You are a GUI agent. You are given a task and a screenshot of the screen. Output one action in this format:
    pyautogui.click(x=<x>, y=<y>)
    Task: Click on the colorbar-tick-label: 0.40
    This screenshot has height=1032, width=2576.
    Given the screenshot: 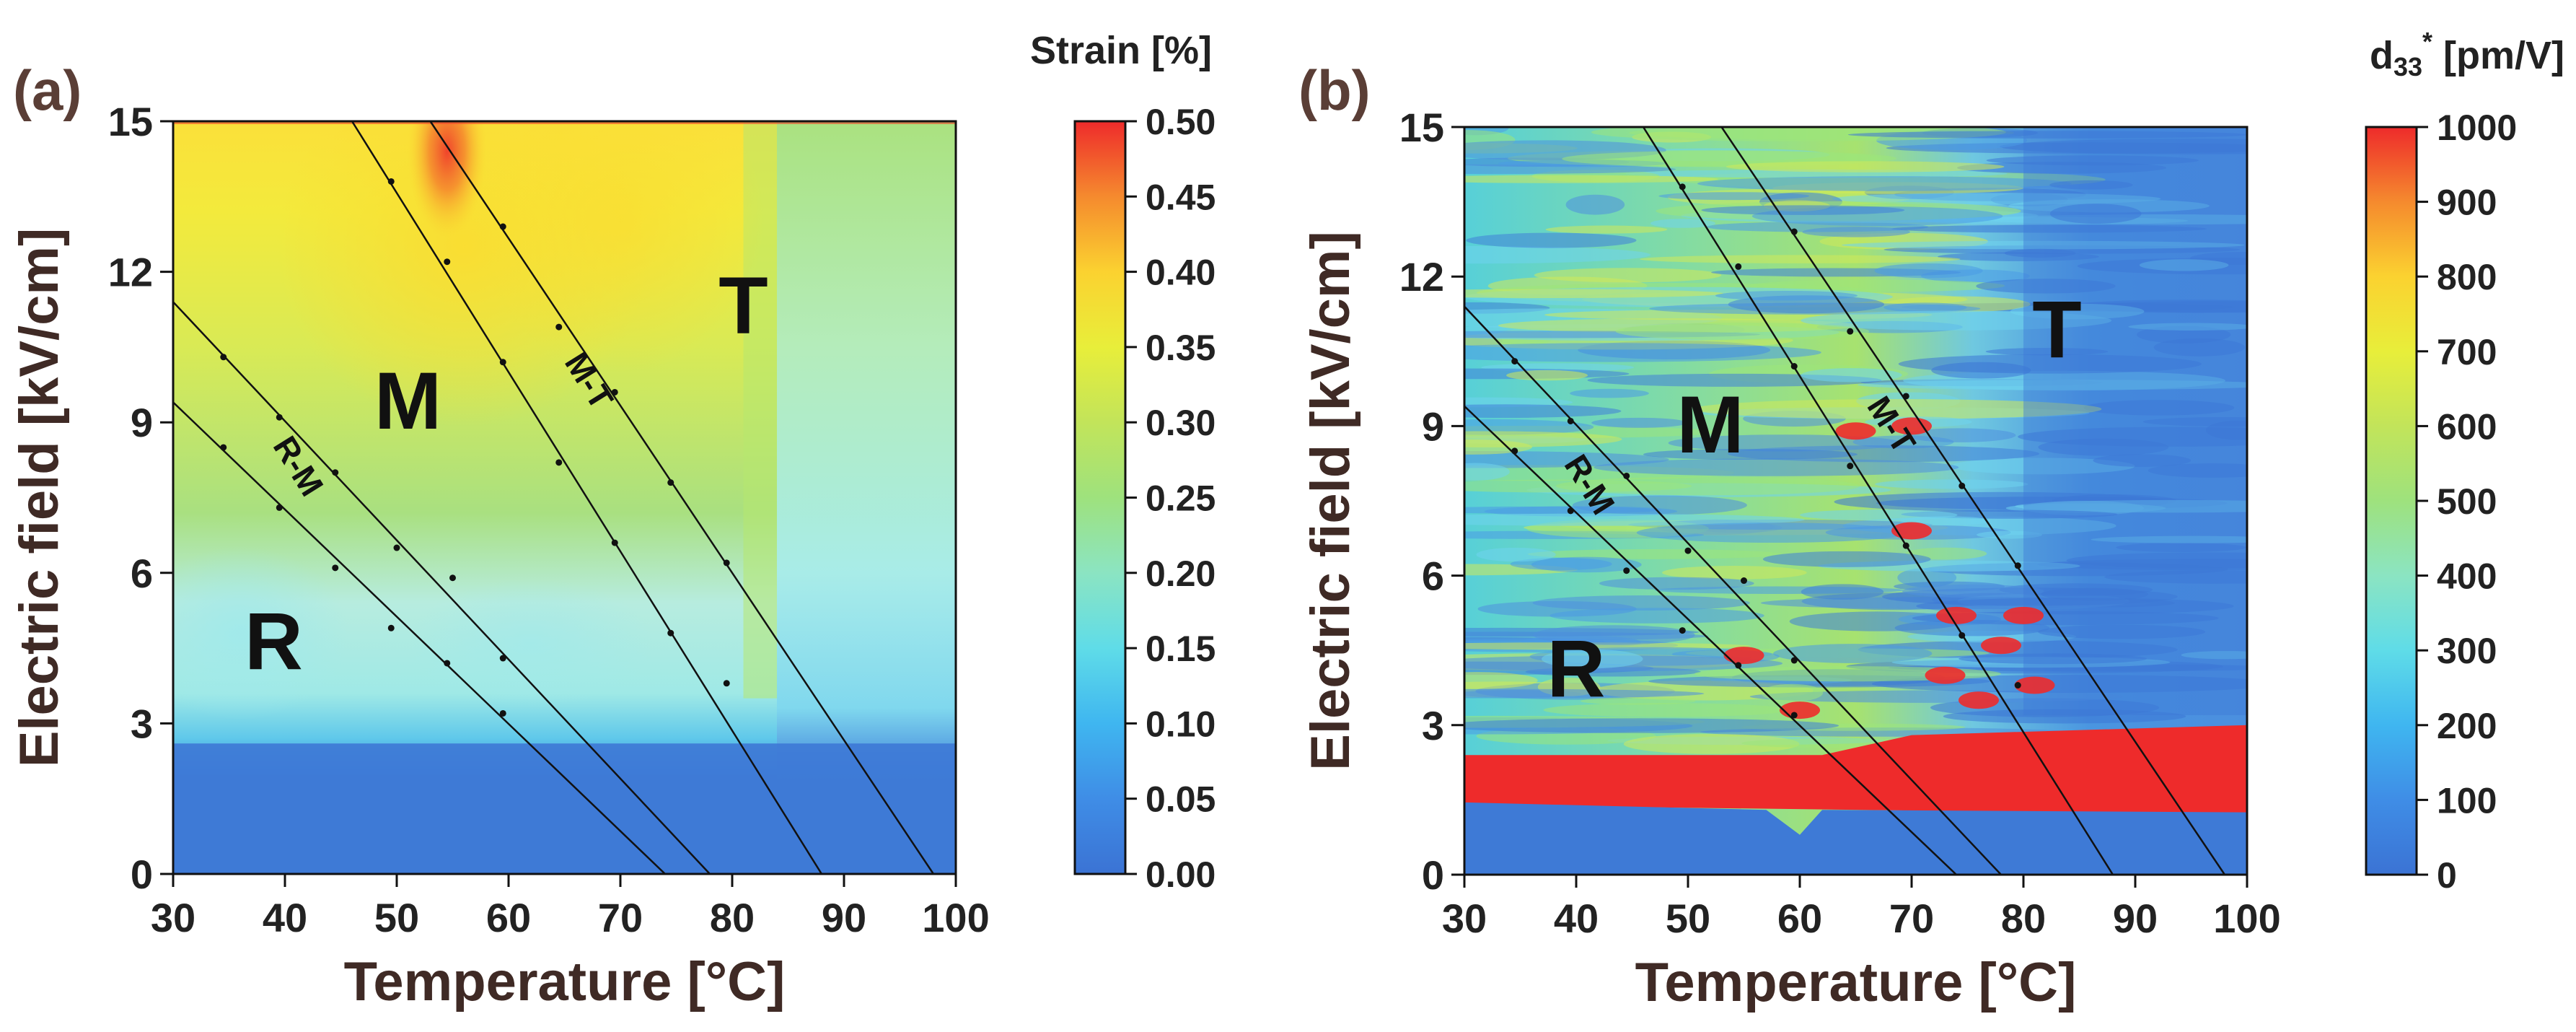 What is the action you would take?
    pyautogui.click(x=1181, y=273)
    